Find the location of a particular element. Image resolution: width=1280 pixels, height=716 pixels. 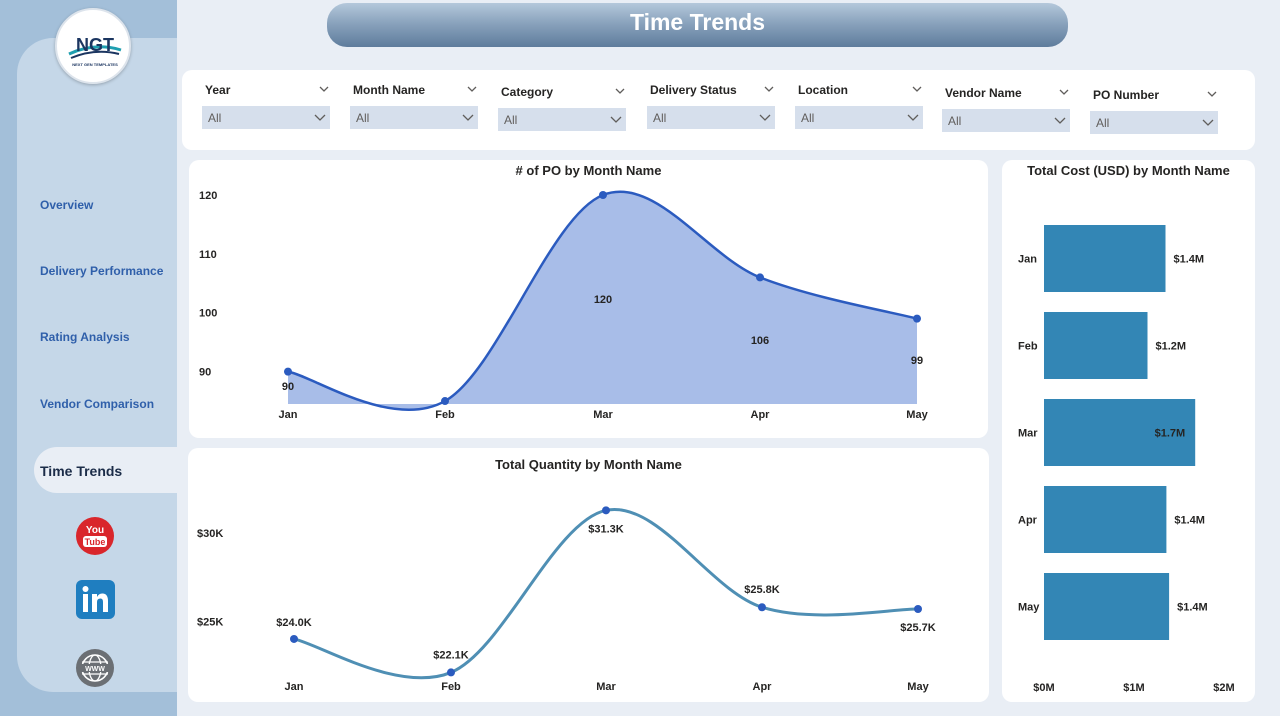

po-point-may is located at coordinates (917, 318).